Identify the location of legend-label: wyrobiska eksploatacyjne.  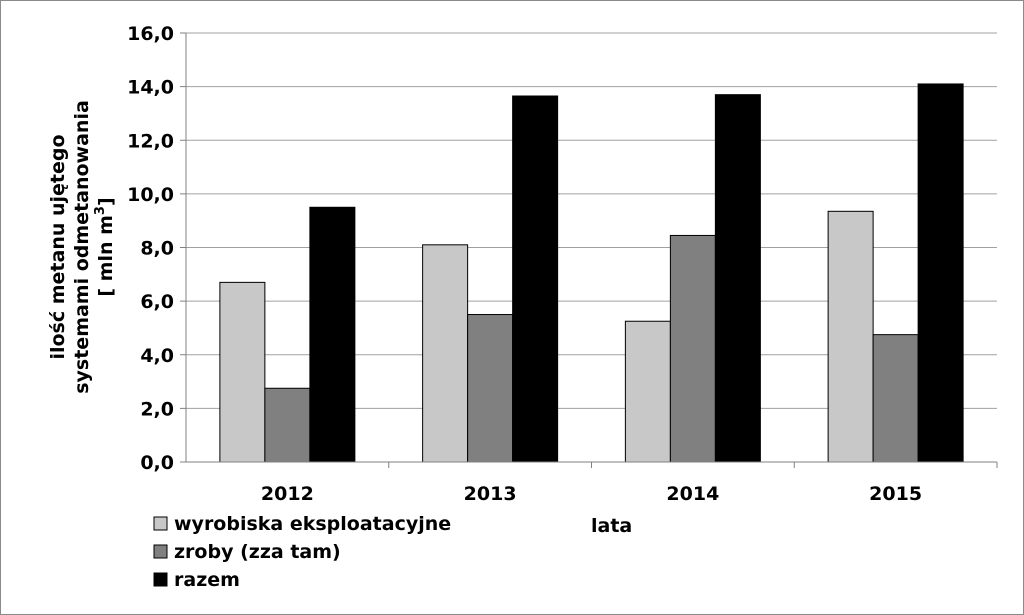
(312, 524).